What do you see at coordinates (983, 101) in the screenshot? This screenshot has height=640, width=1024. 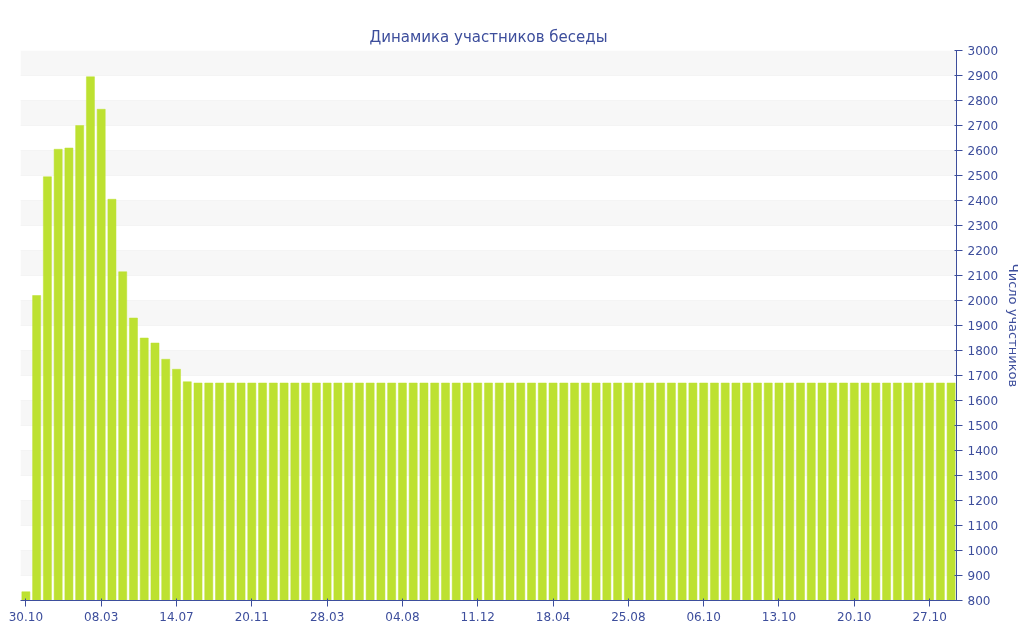 I see `y-tick-label: 2800` at bounding box center [983, 101].